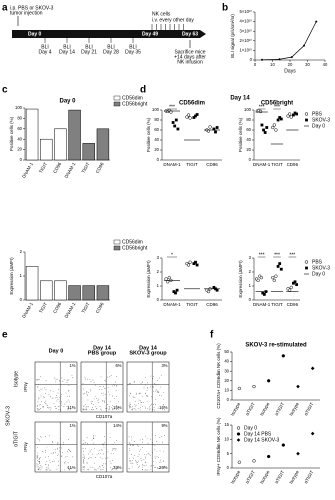 This screenshot has width=335, height=500. Describe the element at coordinates (212, 335) in the screenshot. I see `panel-label: f` at that location.